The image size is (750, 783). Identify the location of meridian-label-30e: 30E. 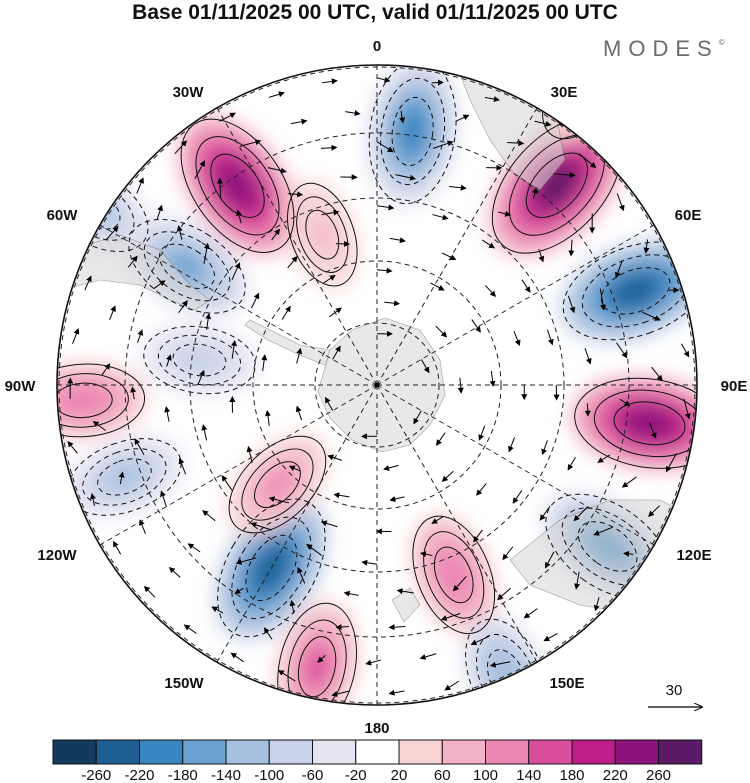
(564, 92).